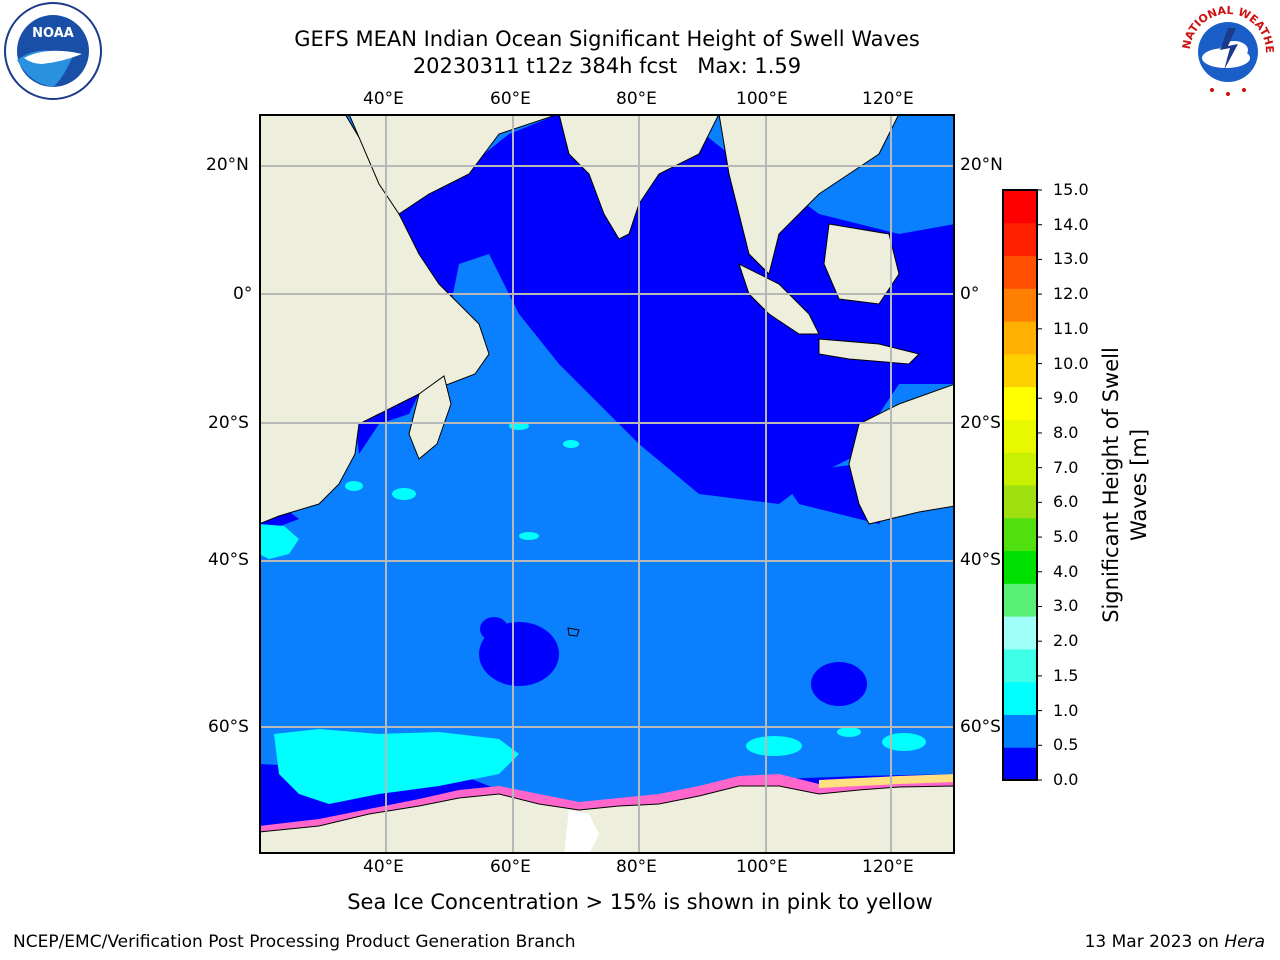 The height and width of the screenshot is (960, 1280). I want to click on colorbar-frame, so click(1020, 485).